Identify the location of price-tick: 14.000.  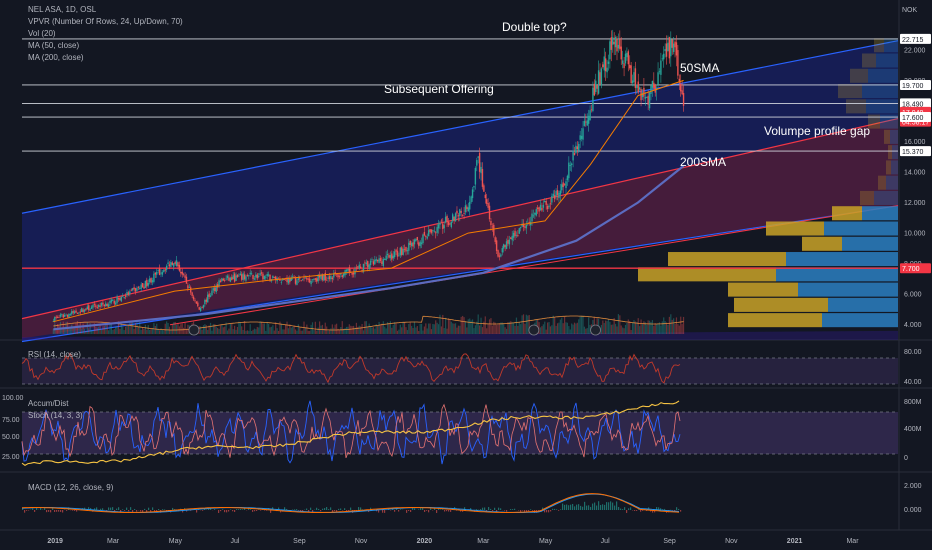
(915, 173).